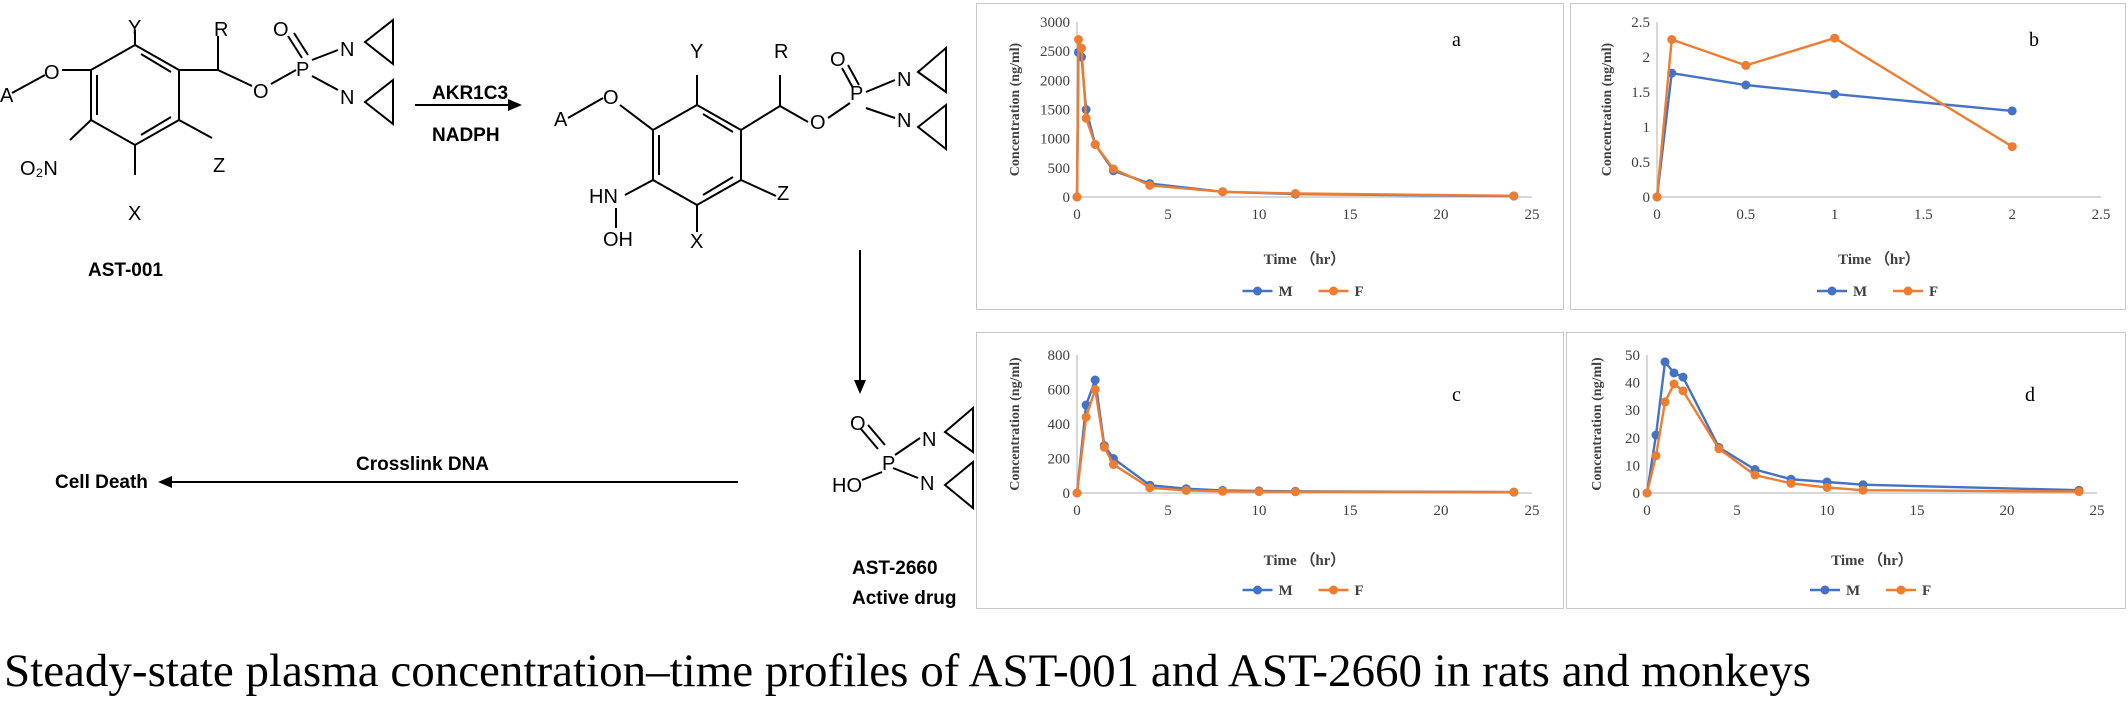 This screenshot has width=2128, height=705. I want to click on panel-label: d, so click(2030, 395).